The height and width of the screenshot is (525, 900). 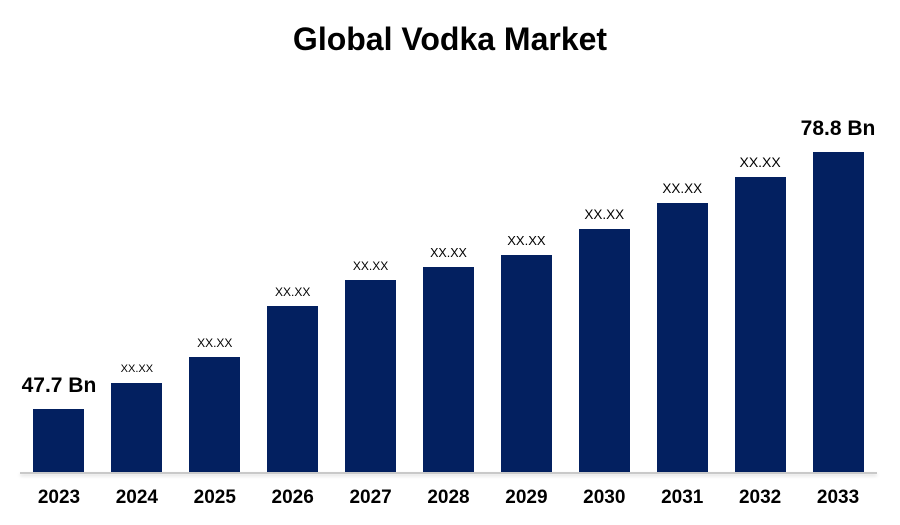 I want to click on x-axis-line, so click(x=448, y=473).